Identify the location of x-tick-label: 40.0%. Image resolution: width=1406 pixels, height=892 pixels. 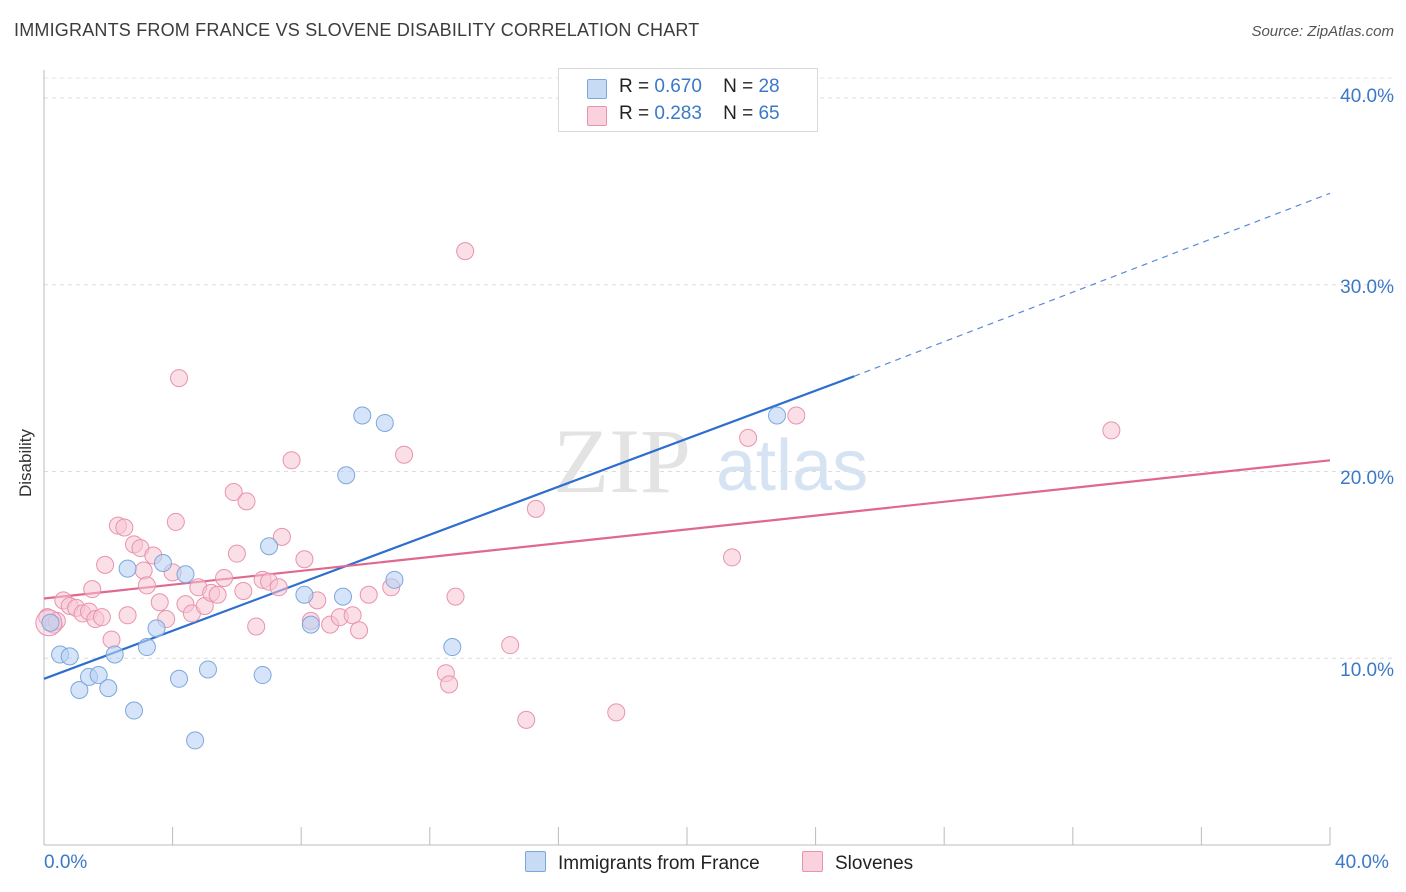
(1362, 862).